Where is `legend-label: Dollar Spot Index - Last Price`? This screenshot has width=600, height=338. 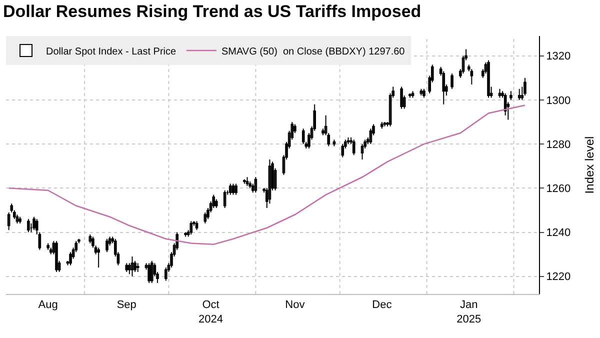
legend-label: Dollar Spot Index - Last Price is located at coordinates (111, 52).